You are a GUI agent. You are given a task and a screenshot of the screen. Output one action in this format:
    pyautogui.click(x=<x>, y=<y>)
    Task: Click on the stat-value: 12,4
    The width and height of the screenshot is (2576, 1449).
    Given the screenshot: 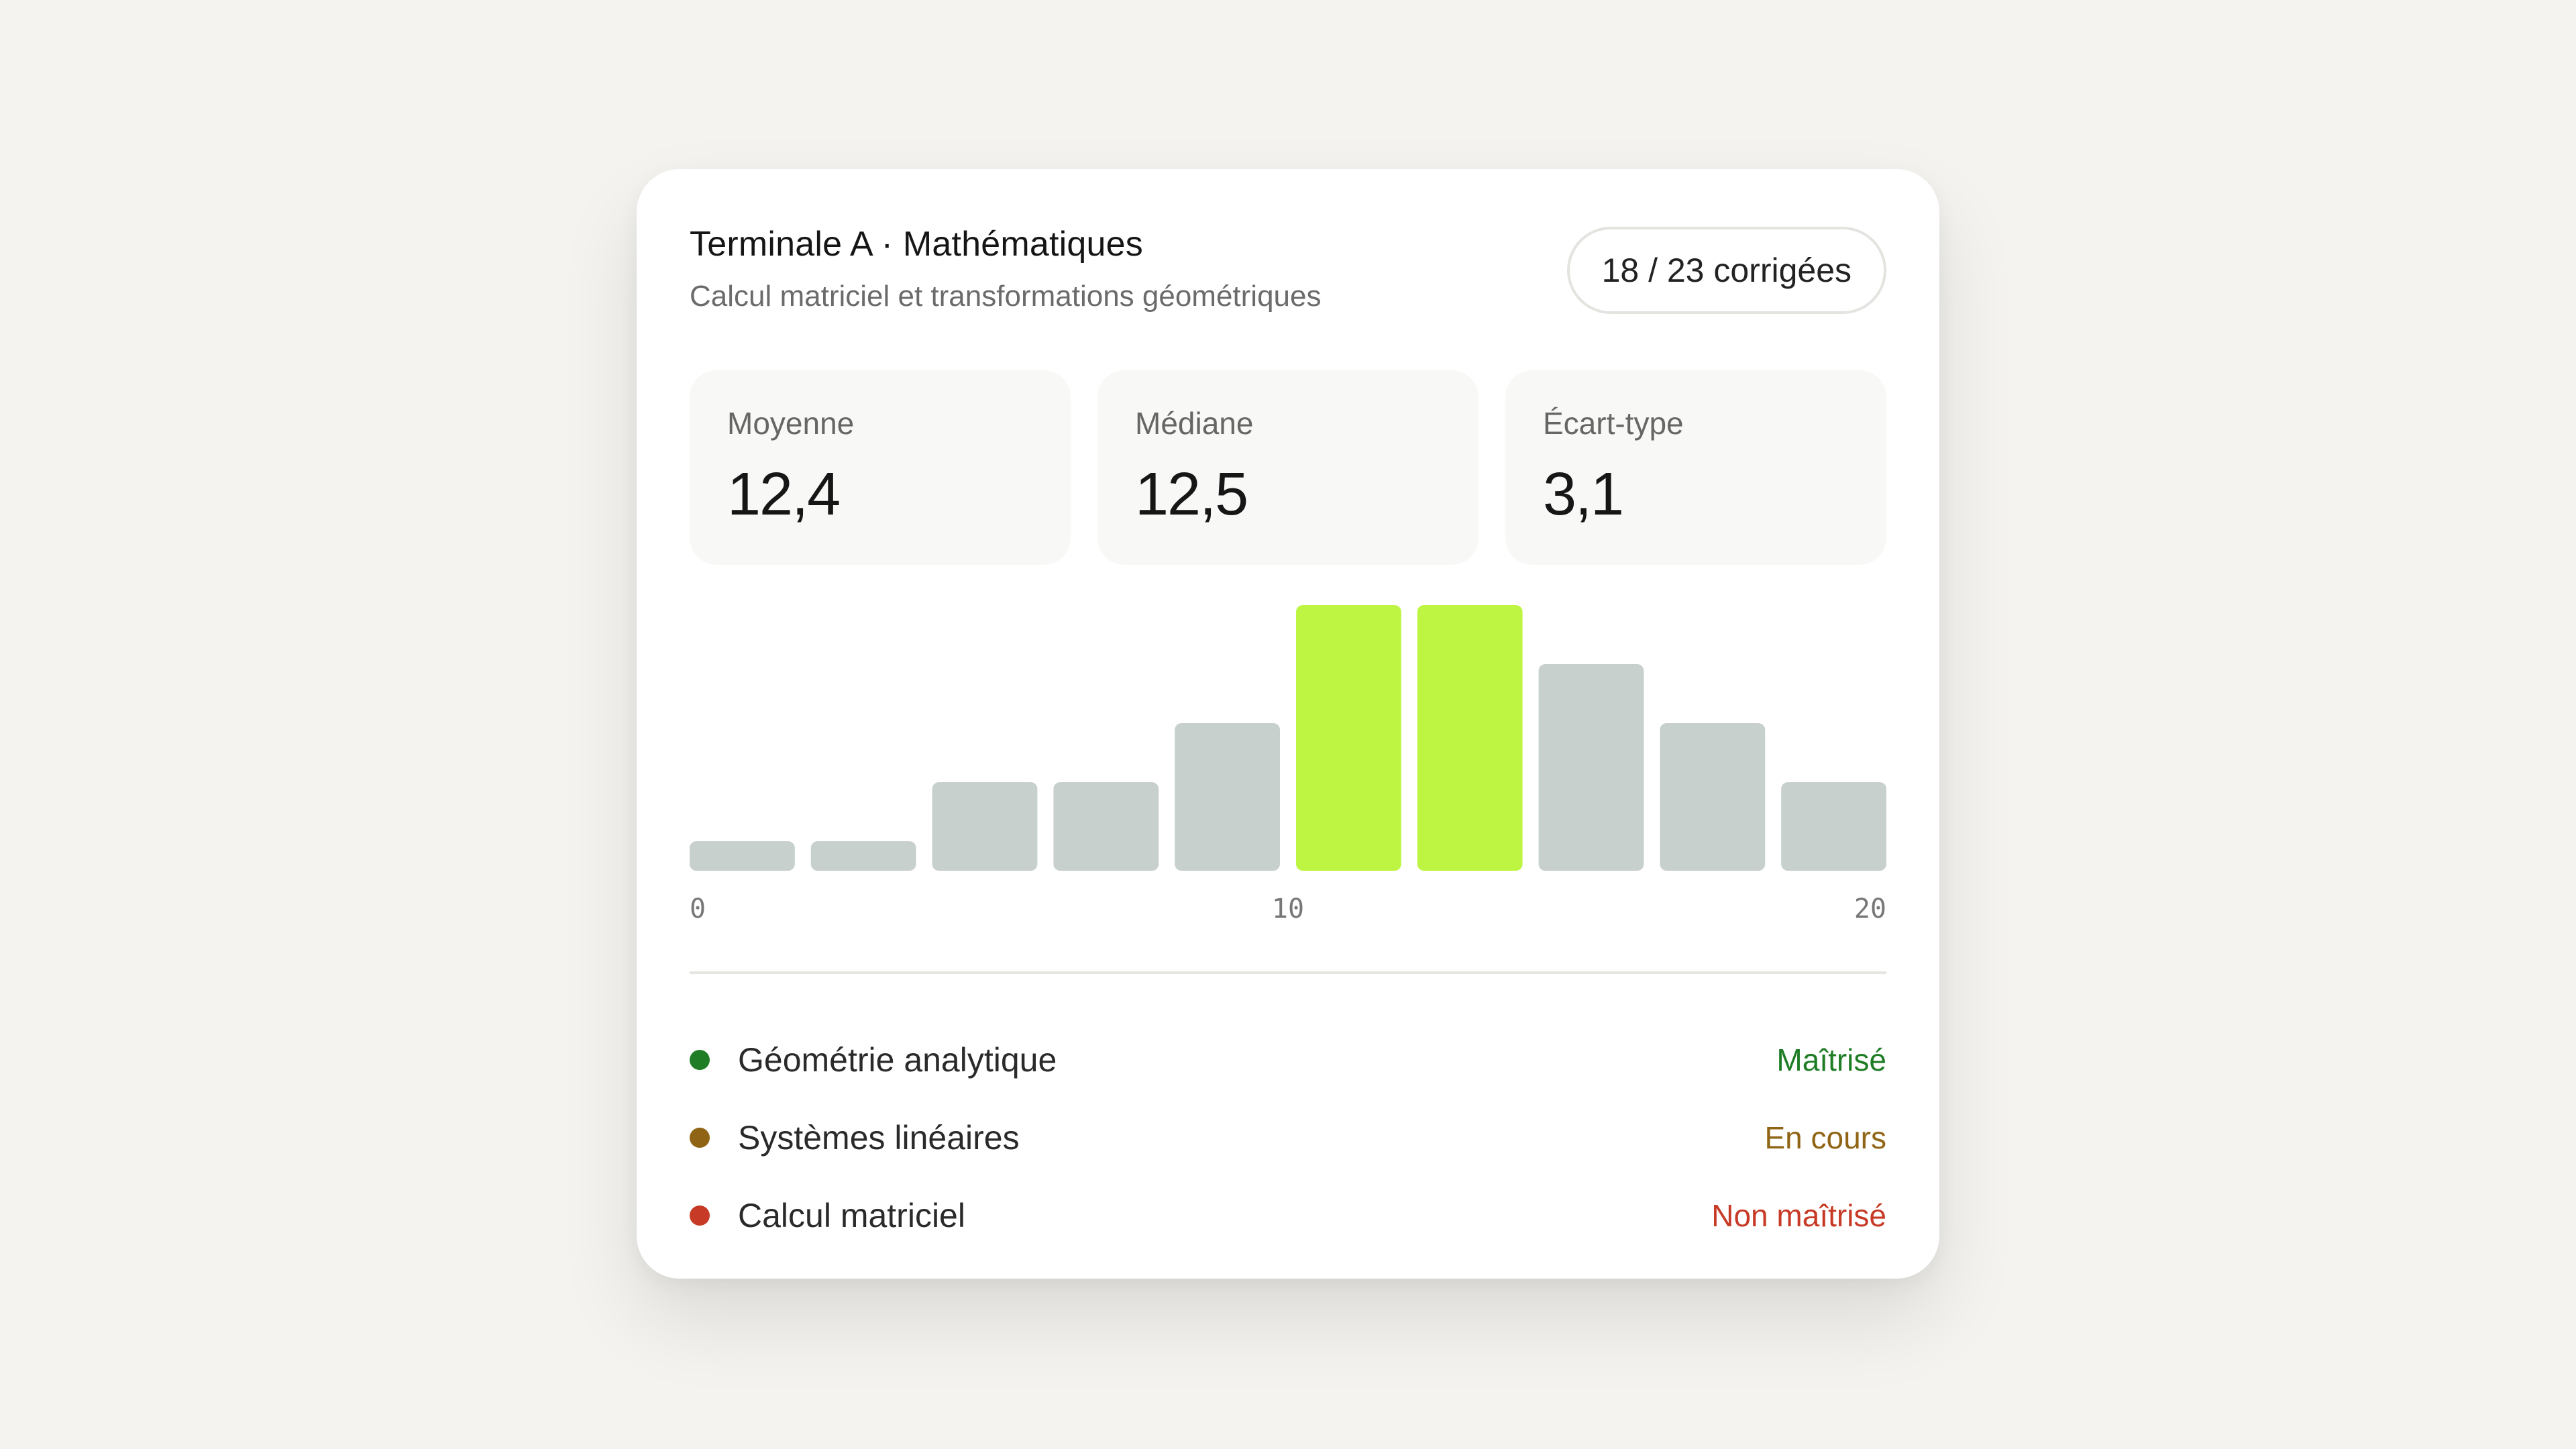 What is the action you would take?
    pyautogui.click(x=784, y=494)
    